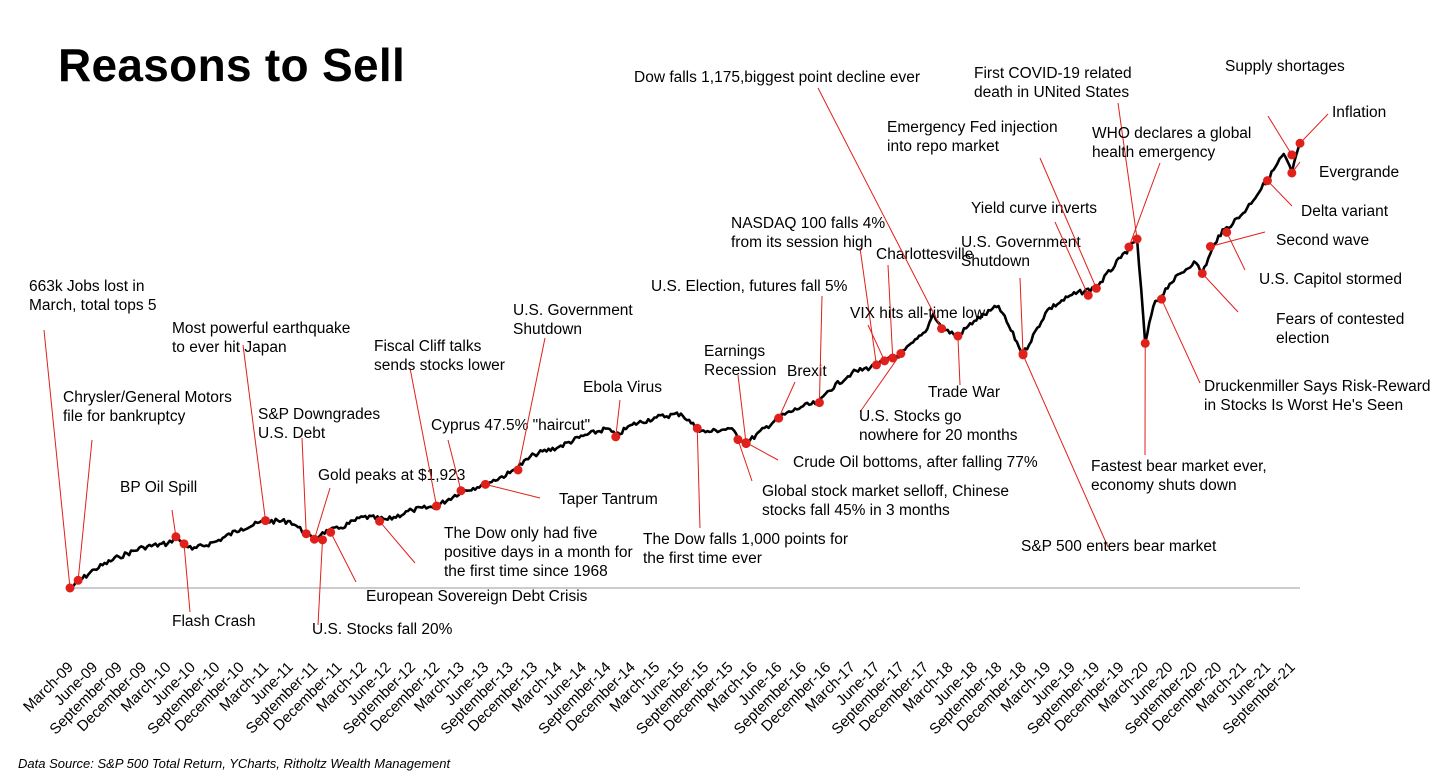 Image resolution: width=1456 pixels, height=782 pixels. I want to click on annotation-label: economy shuts down, so click(1164, 485).